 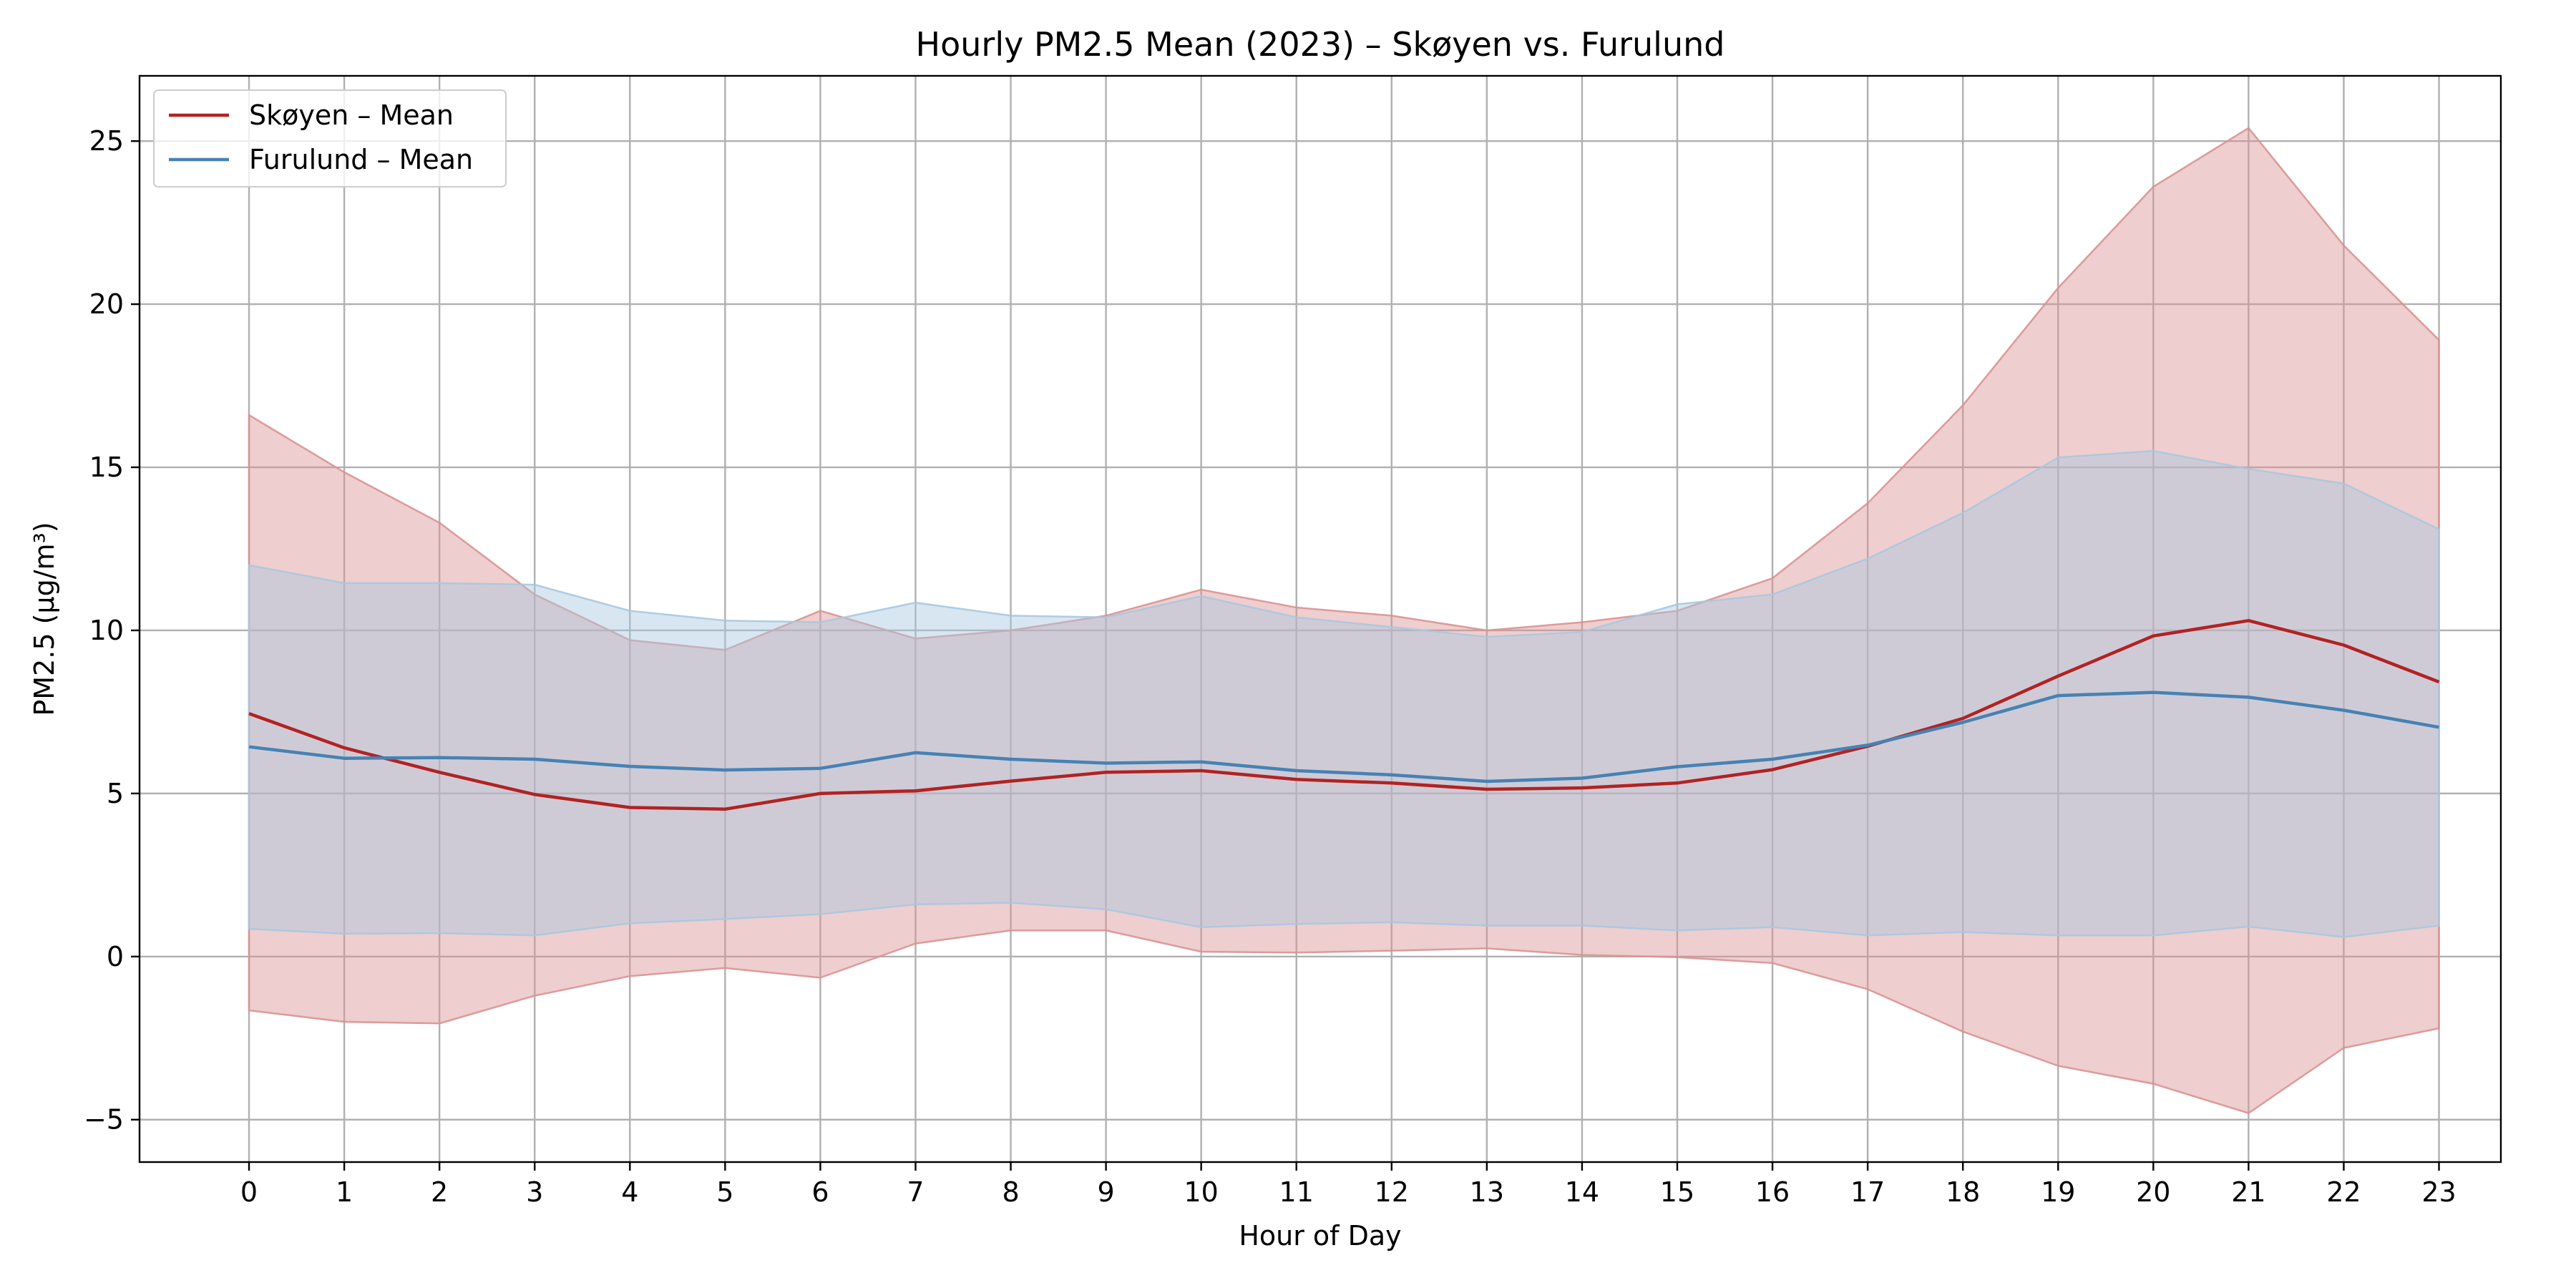 I want to click on x-tick-label: 0, so click(x=249, y=1192).